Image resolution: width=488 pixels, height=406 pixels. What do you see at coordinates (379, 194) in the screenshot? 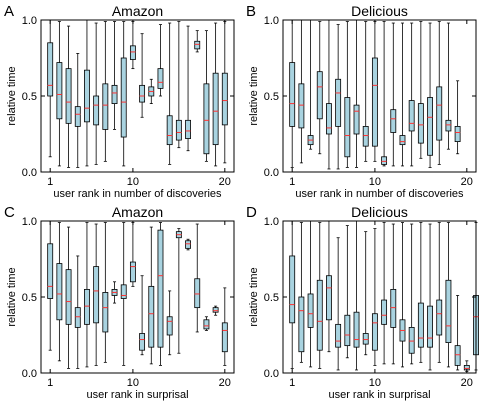
I see `x-axis-label: user rank in number of discoveries` at bounding box center [379, 194].